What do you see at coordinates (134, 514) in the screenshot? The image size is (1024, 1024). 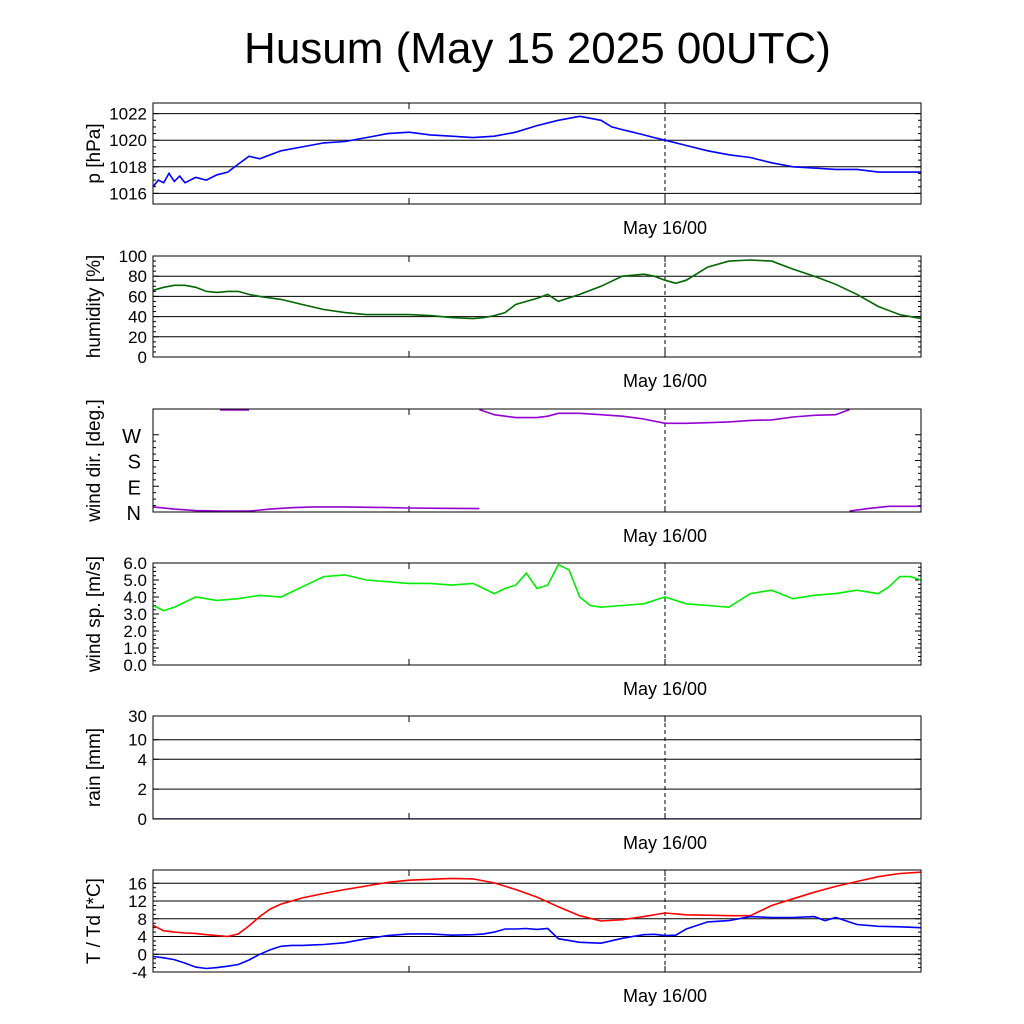 I see `y-tick-label: N` at bounding box center [134, 514].